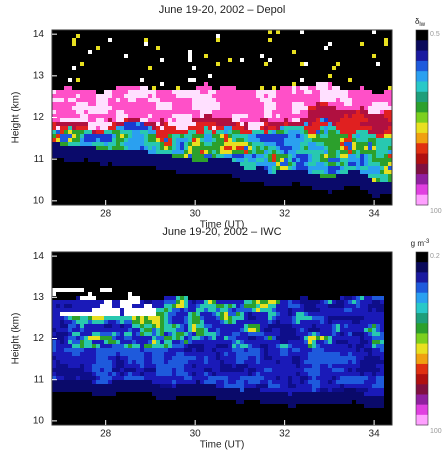 The image size is (448, 455). Describe the element at coordinates (39, 159) in the screenshot. I see `y-tick-label: 11` at that location.